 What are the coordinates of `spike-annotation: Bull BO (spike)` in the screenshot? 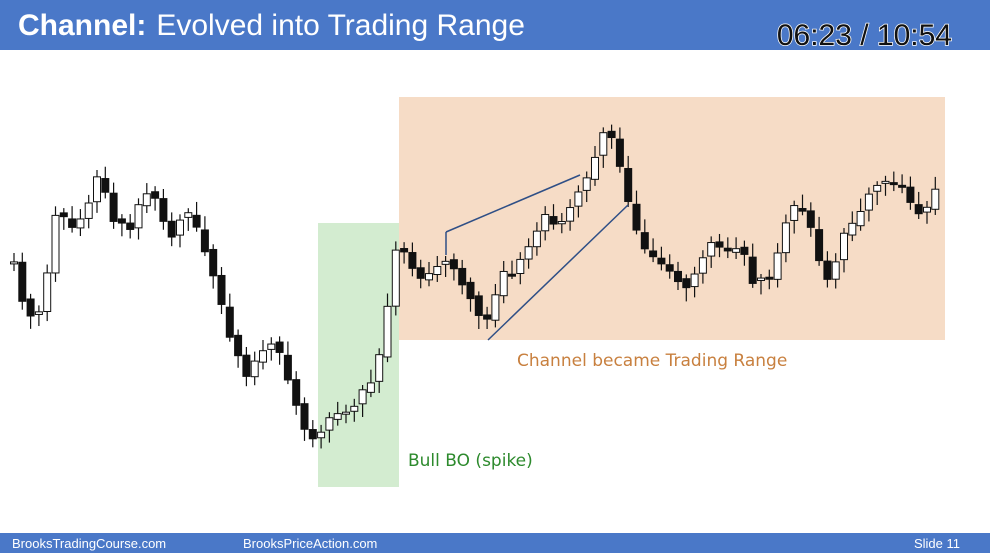 It's located at (470, 461).